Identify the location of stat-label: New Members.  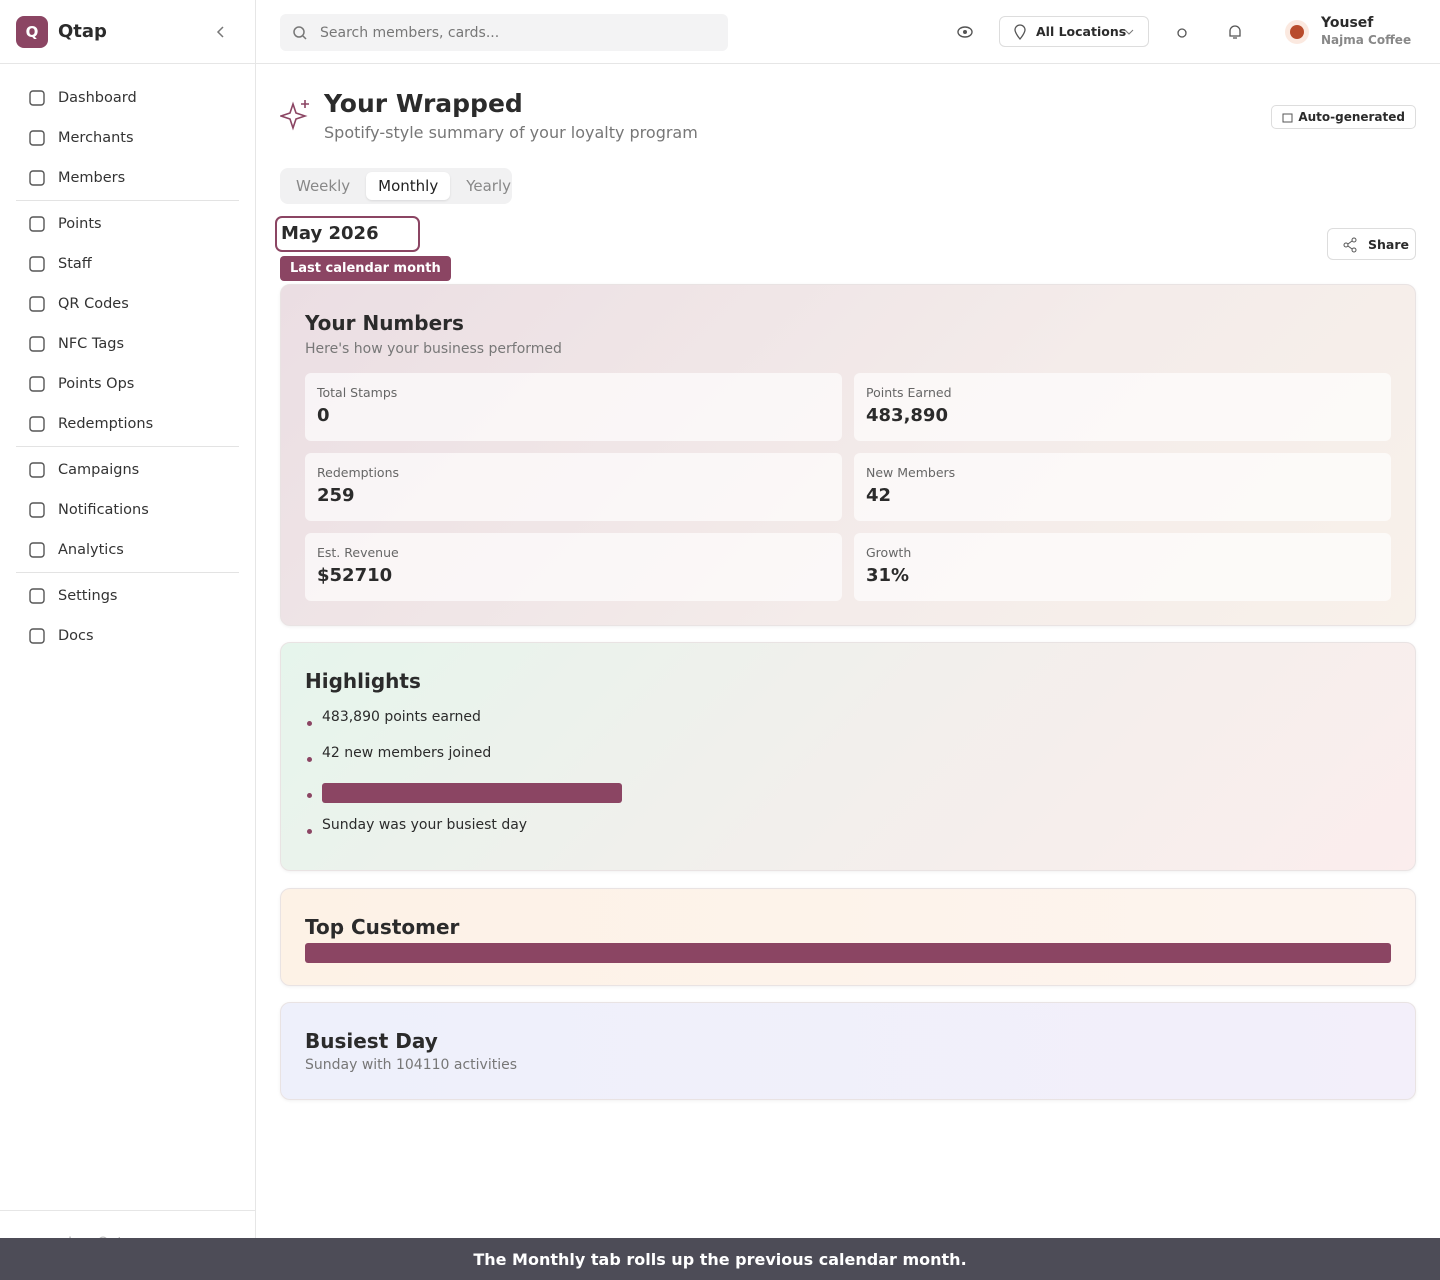
(911, 472).